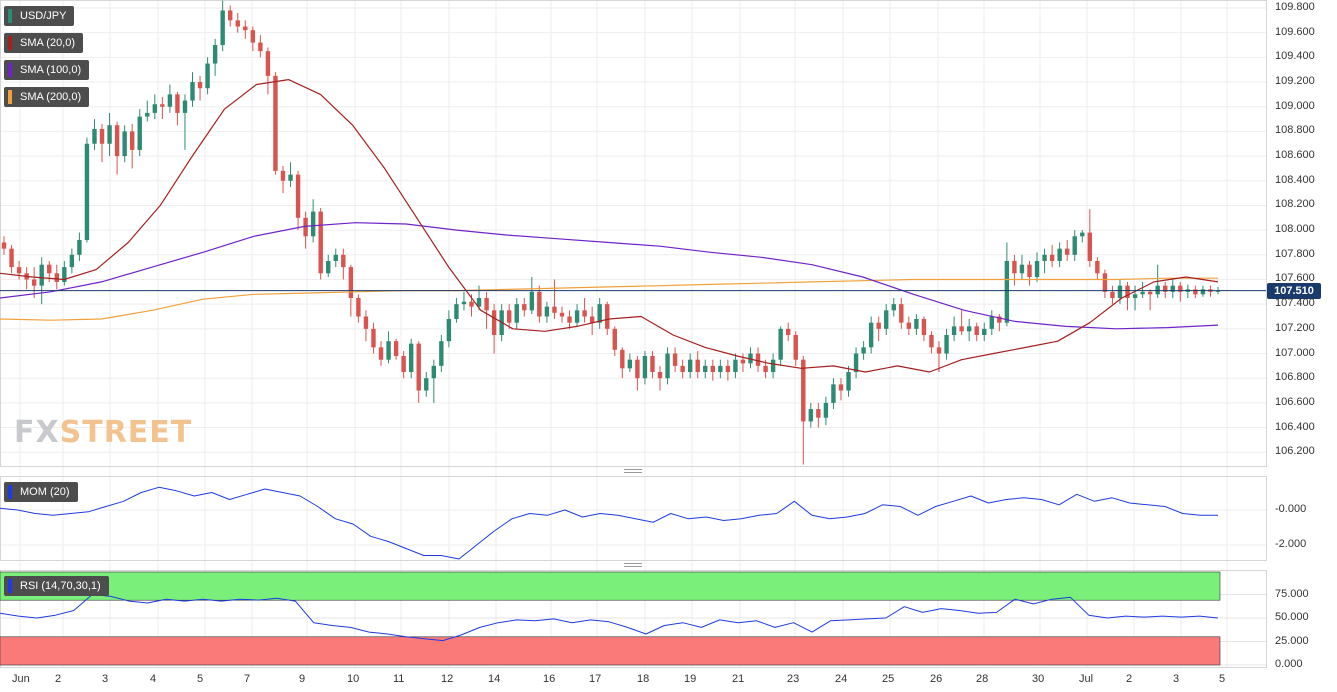  What do you see at coordinates (1038, 679) in the screenshot?
I see `x-tick-label: 30` at bounding box center [1038, 679].